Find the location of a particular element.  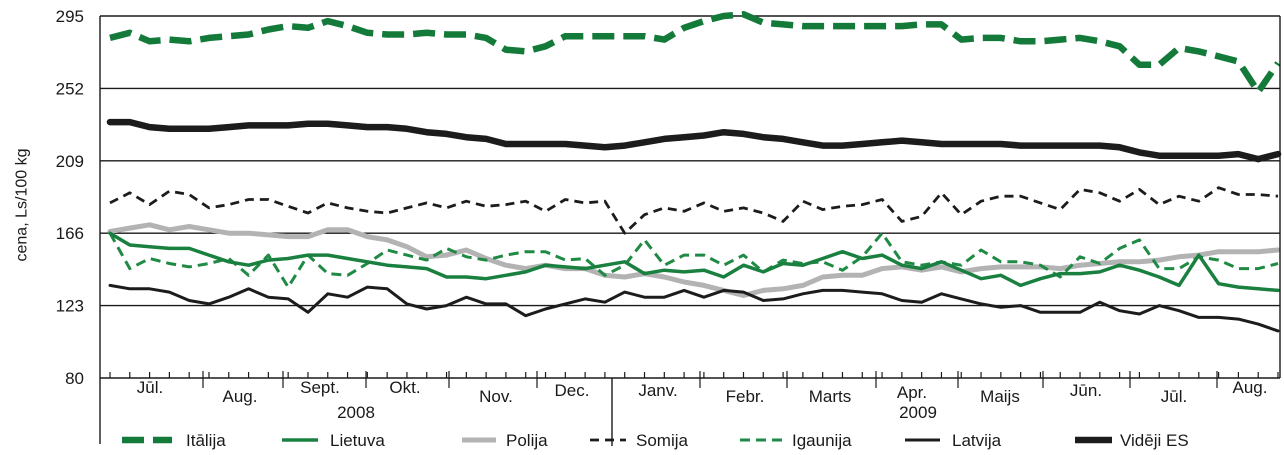

x-tick-label: Nov. is located at coordinates (496, 396).